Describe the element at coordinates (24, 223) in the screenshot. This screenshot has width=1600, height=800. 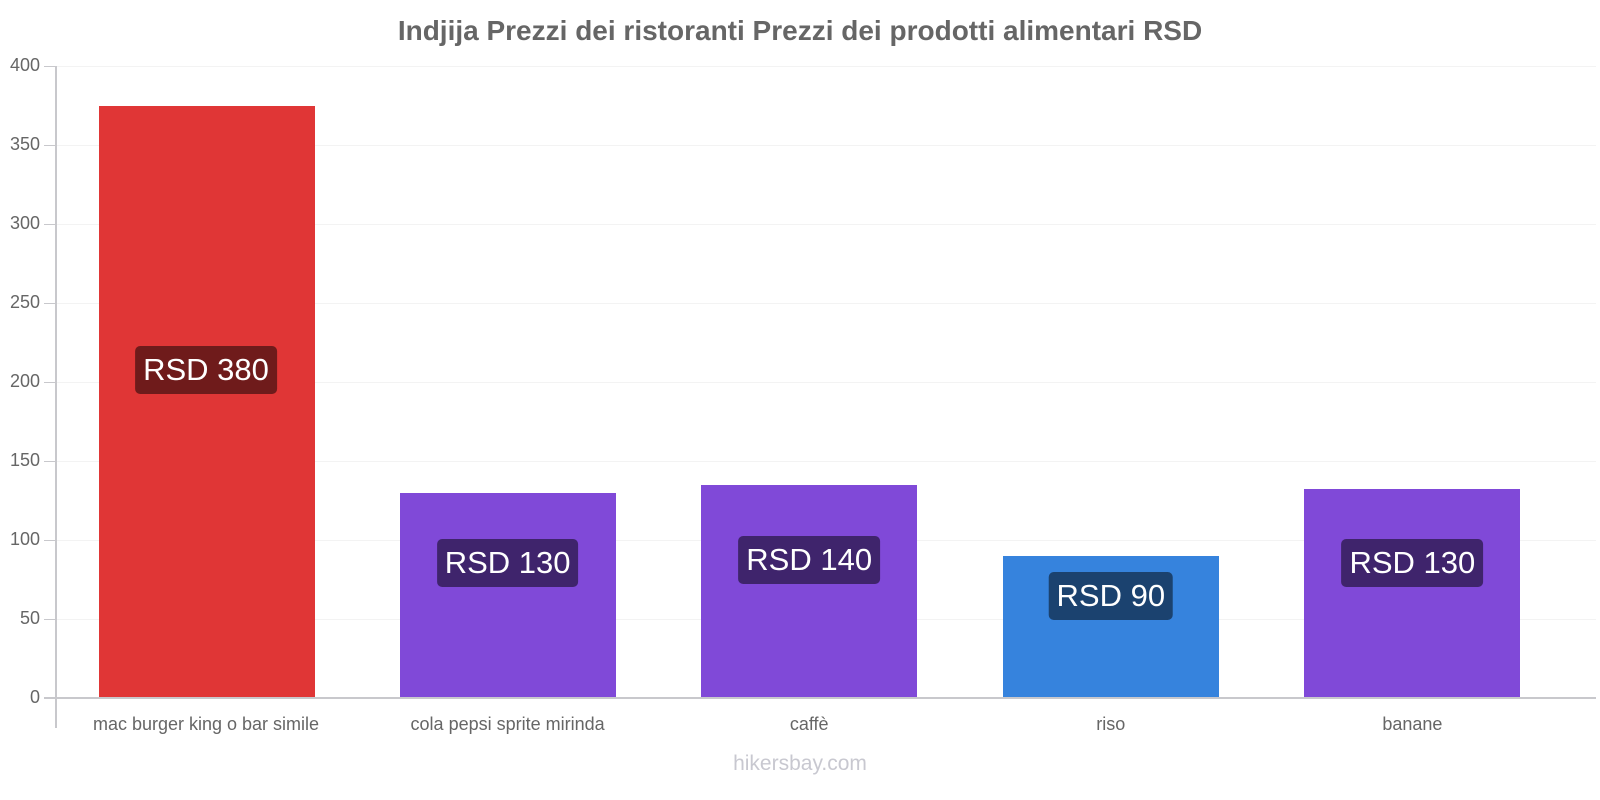
I see `y-tick-label: 300` at that location.